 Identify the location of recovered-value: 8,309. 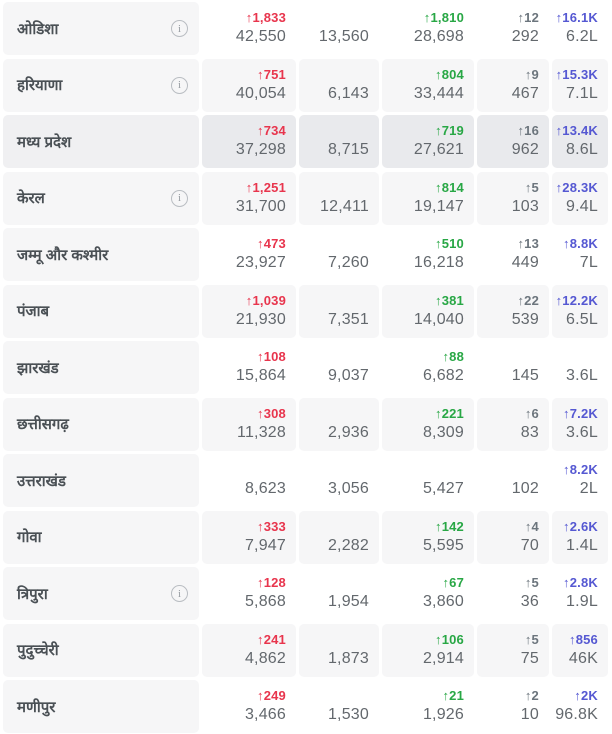
(443, 432).